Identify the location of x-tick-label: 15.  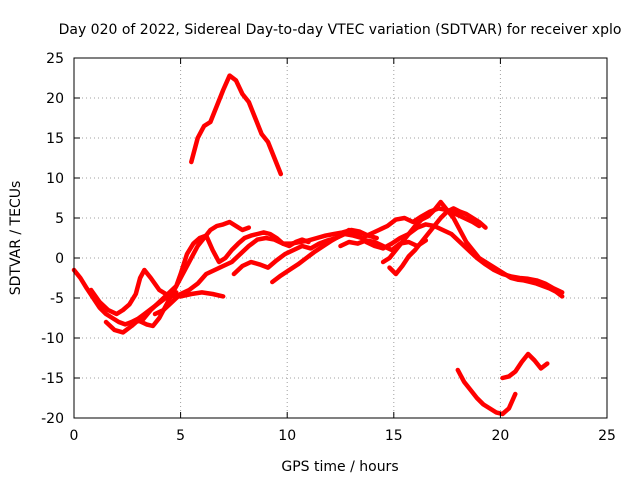
(394, 436).